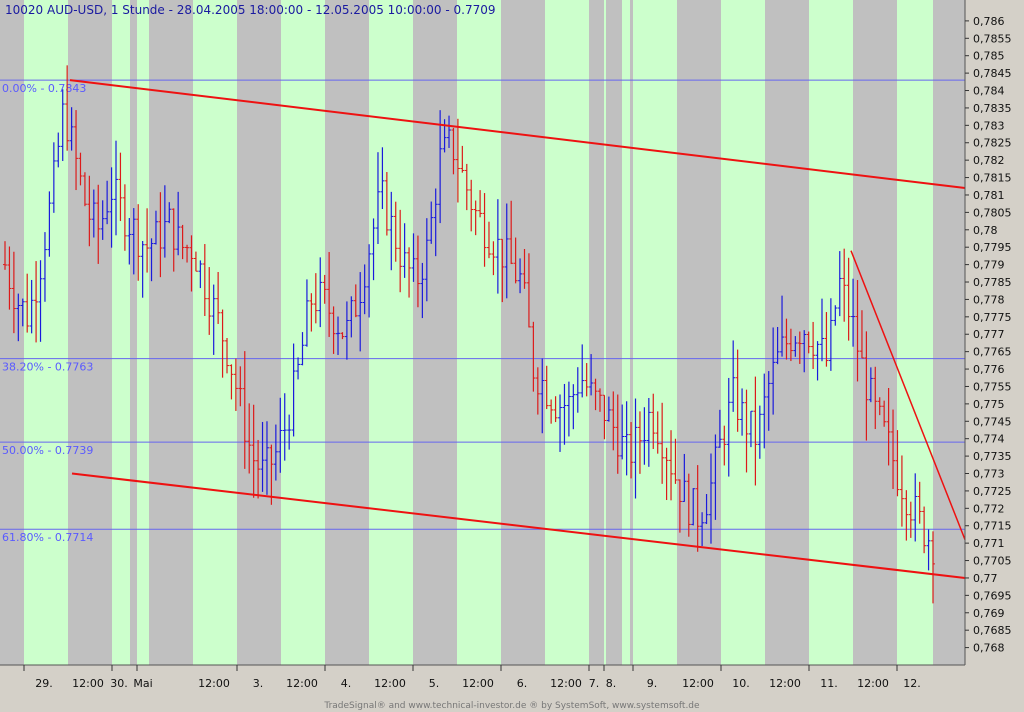 The width and height of the screenshot is (1024, 712). Describe the element at coordinates (594, 683) in the screenshot. I see `time-tick-label: 7.` at that location.